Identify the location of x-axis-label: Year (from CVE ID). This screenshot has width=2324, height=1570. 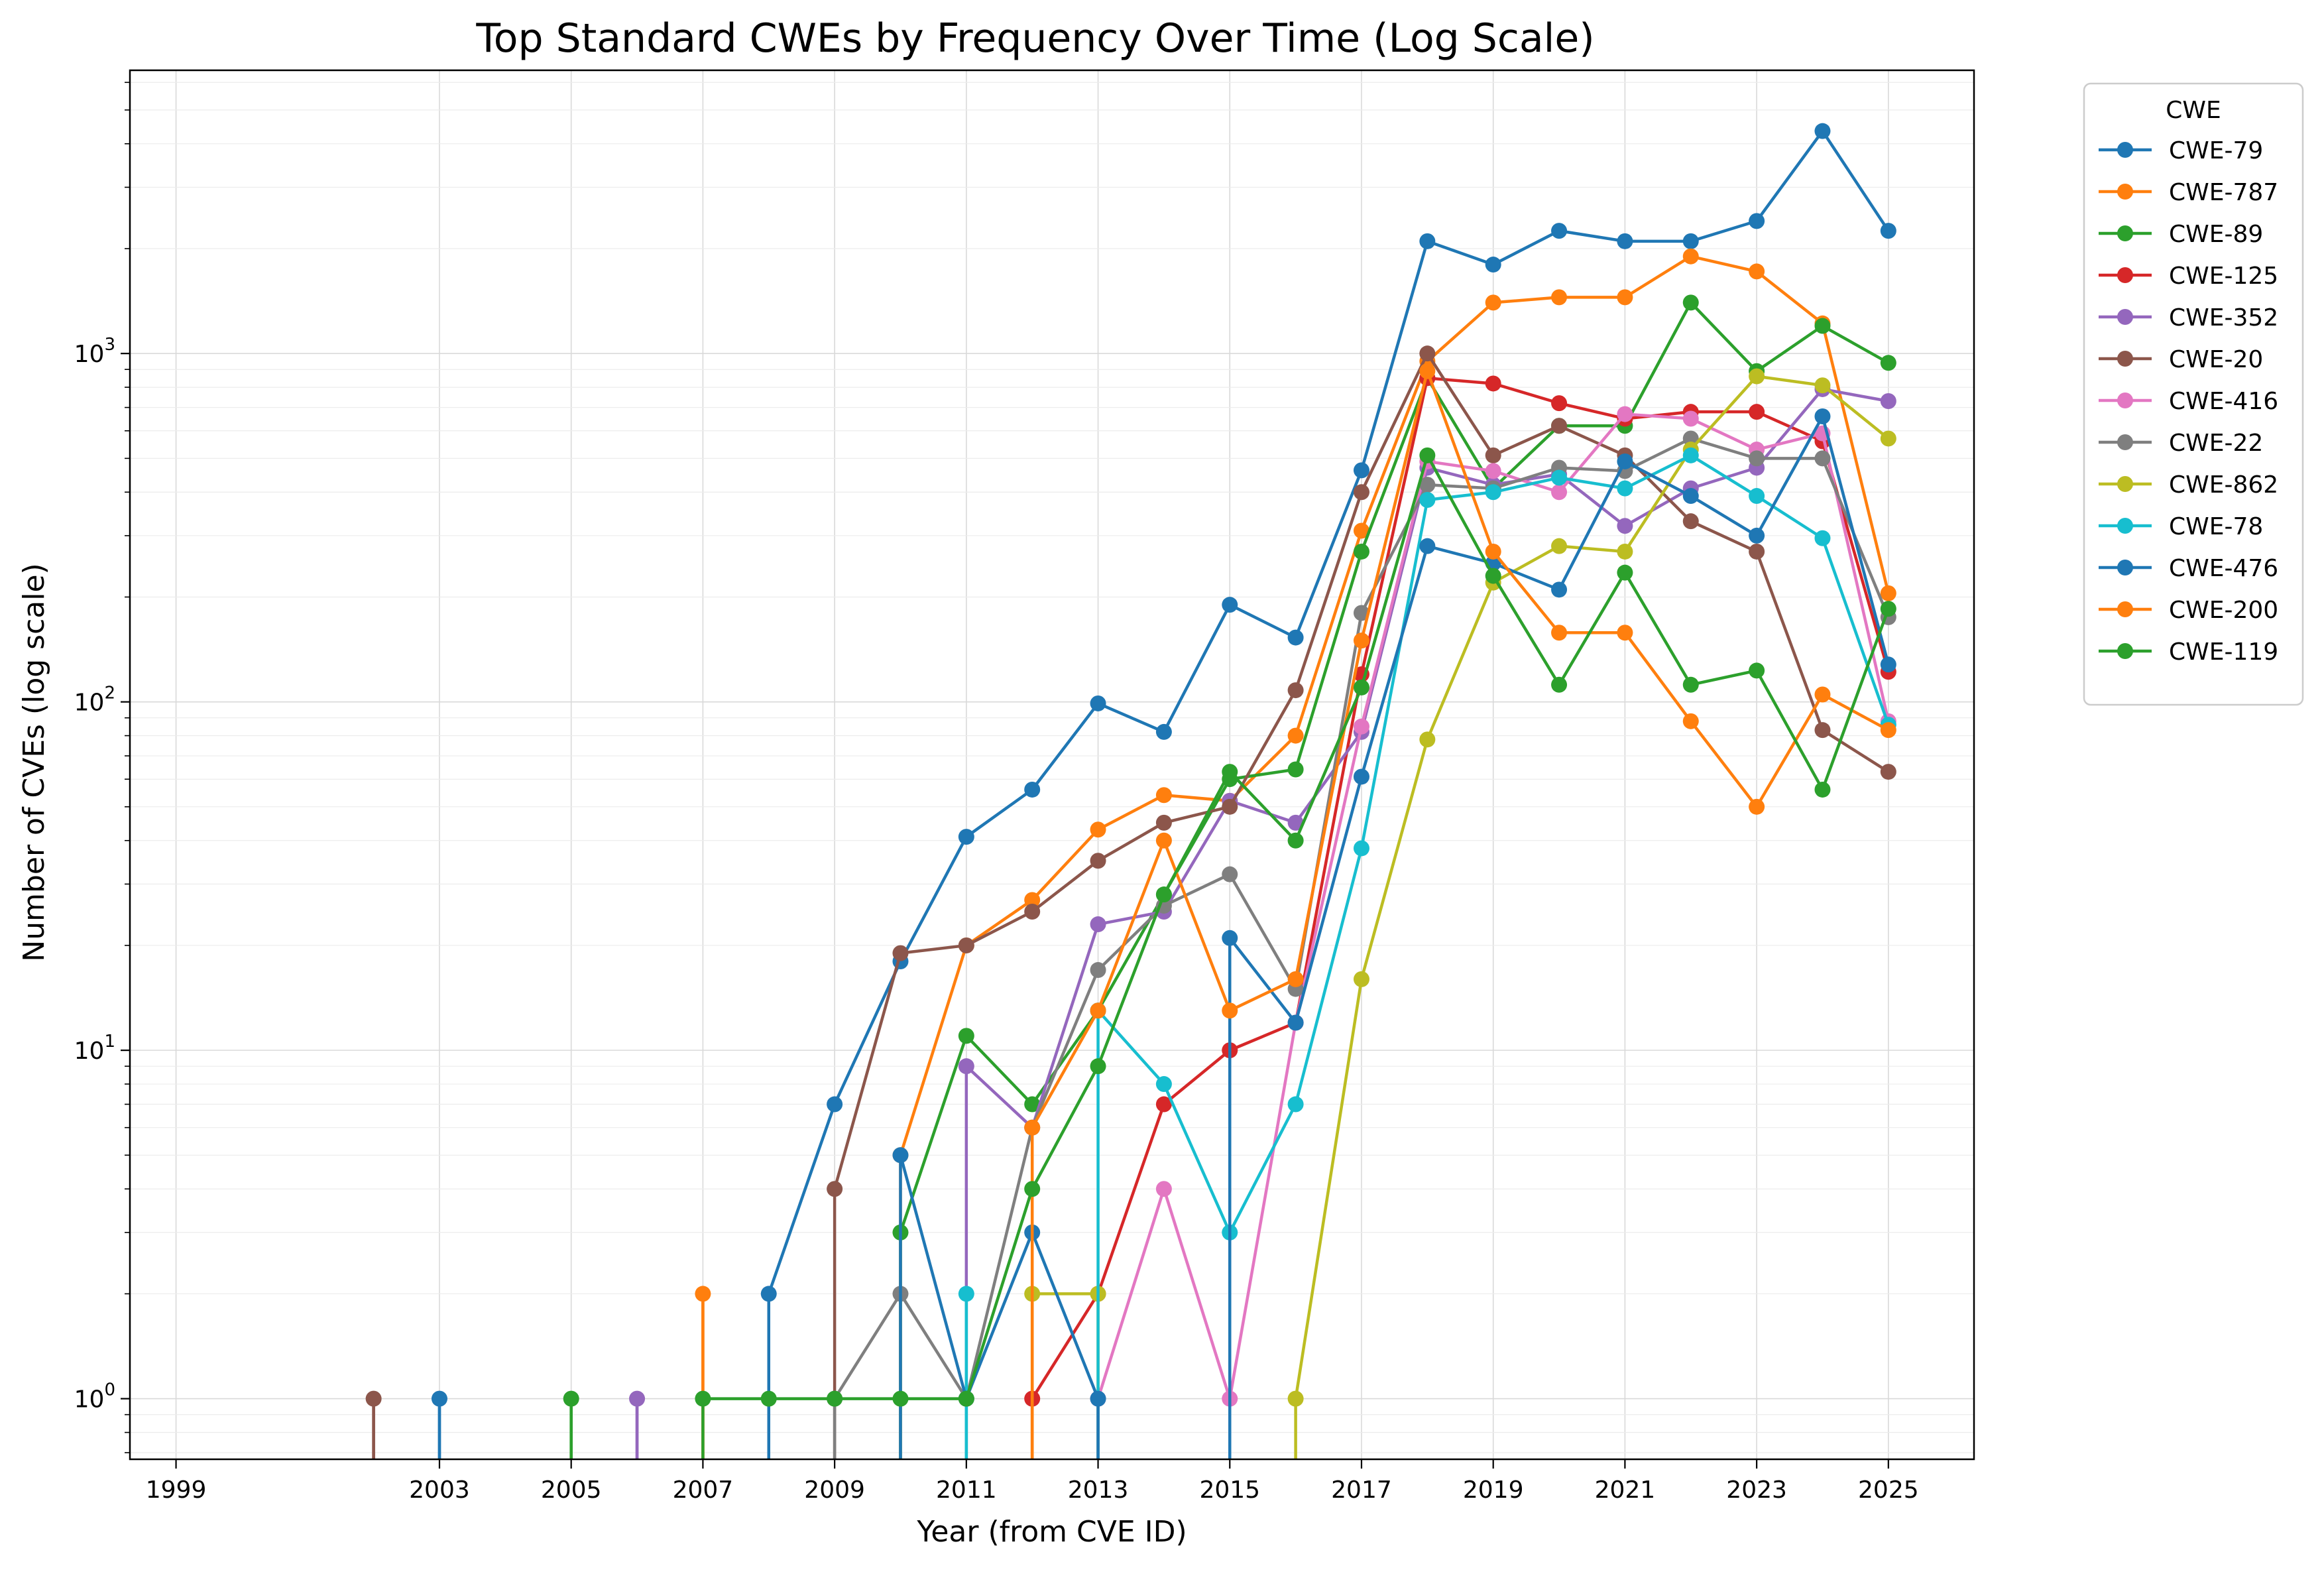
(1051, 1532).